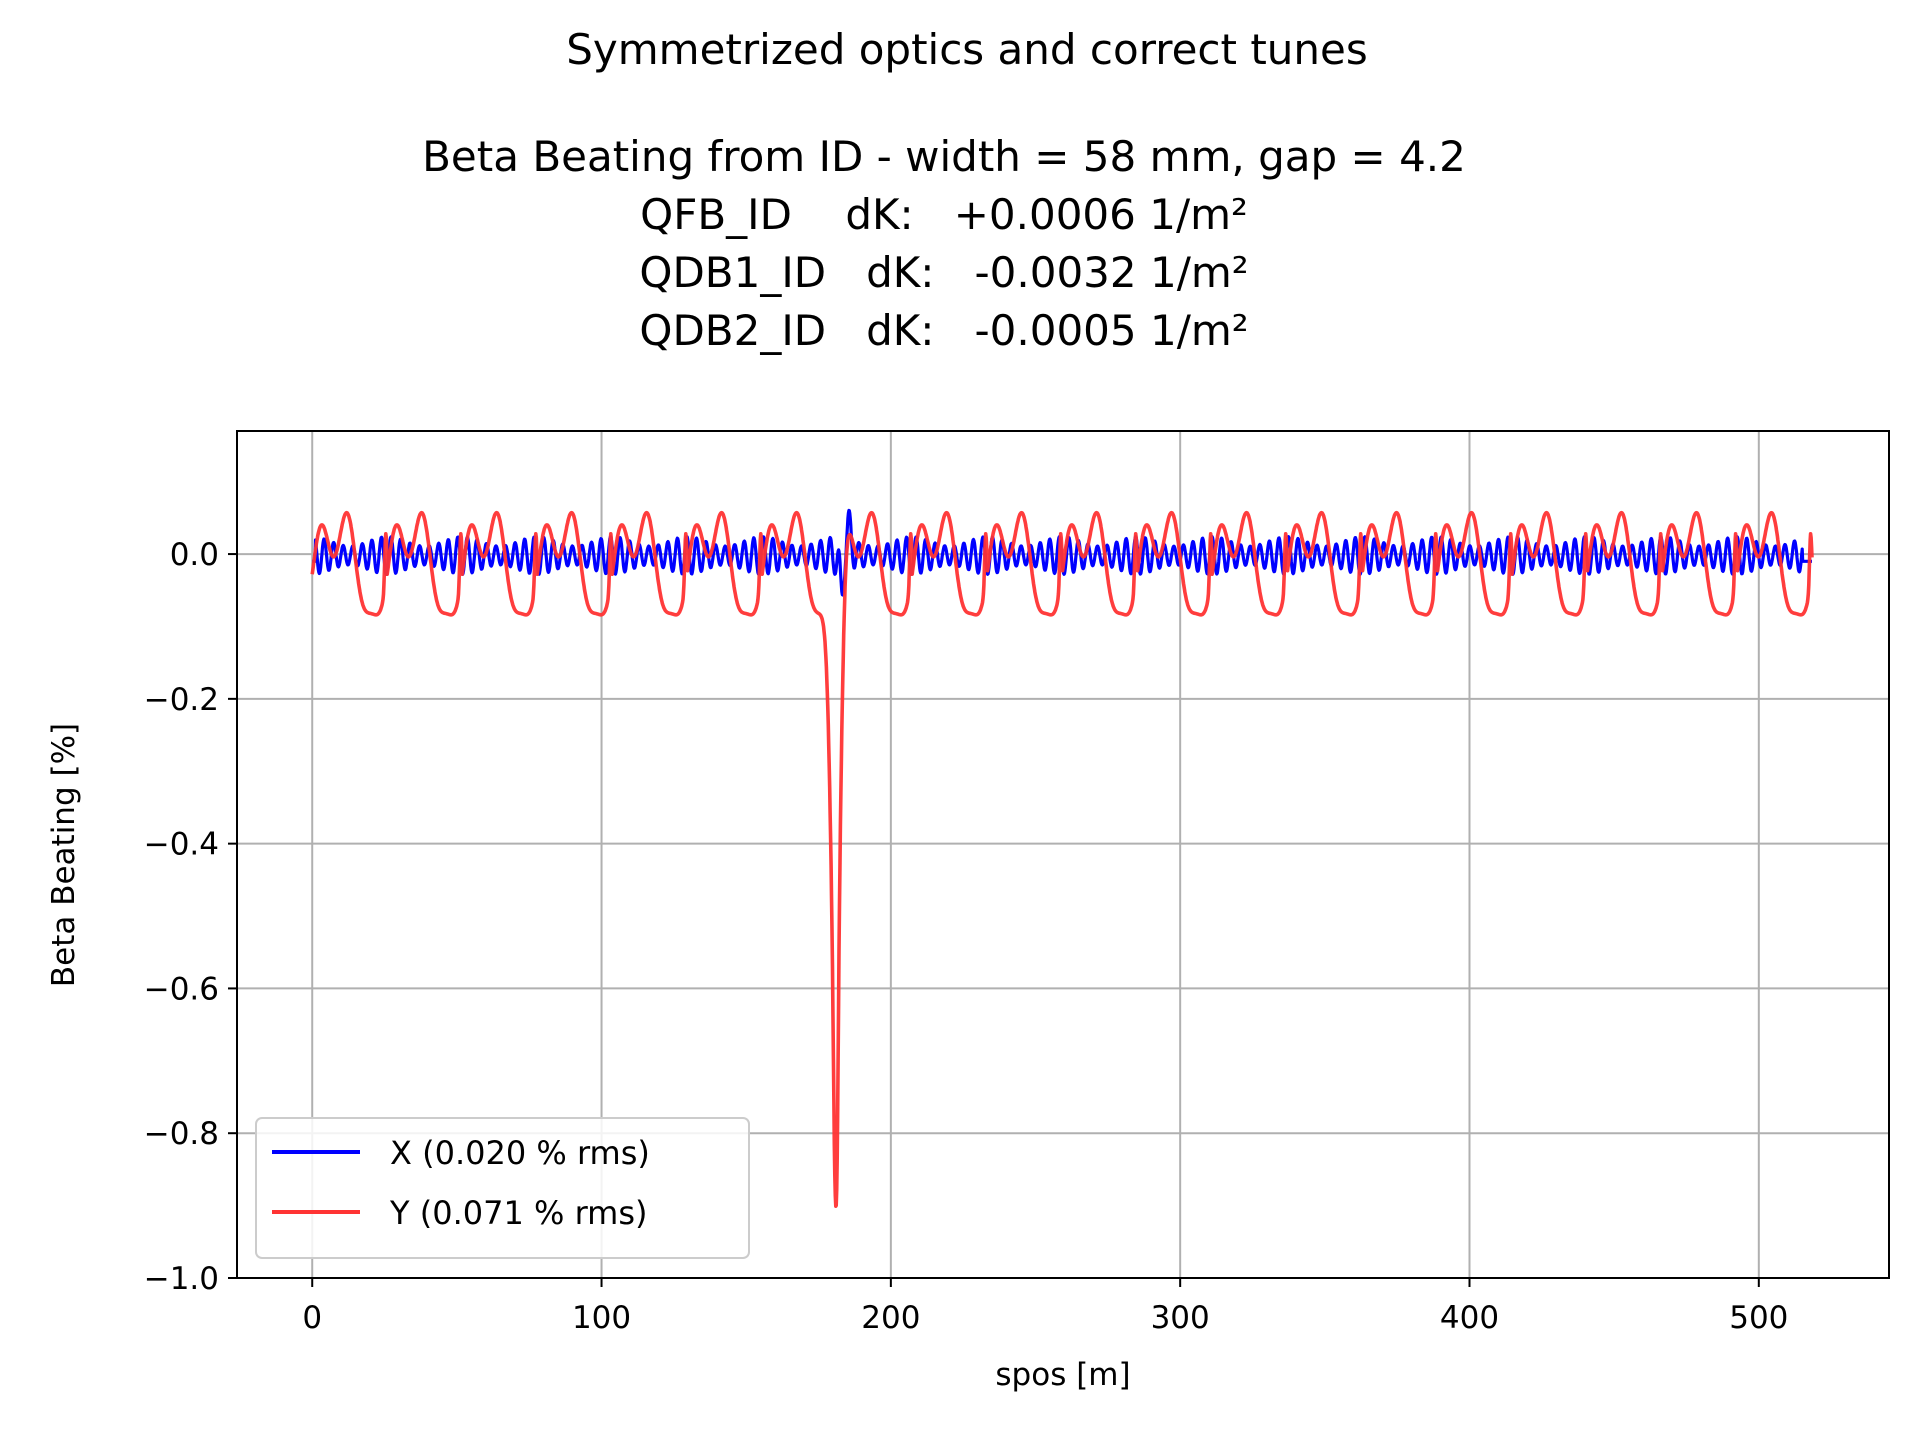 This screenshot has height=1440, width=1920. Describe the element at coordinates (520, 1153) in the screenshot. I see `legend-label-x: X (0.020 % rms)` at that location.